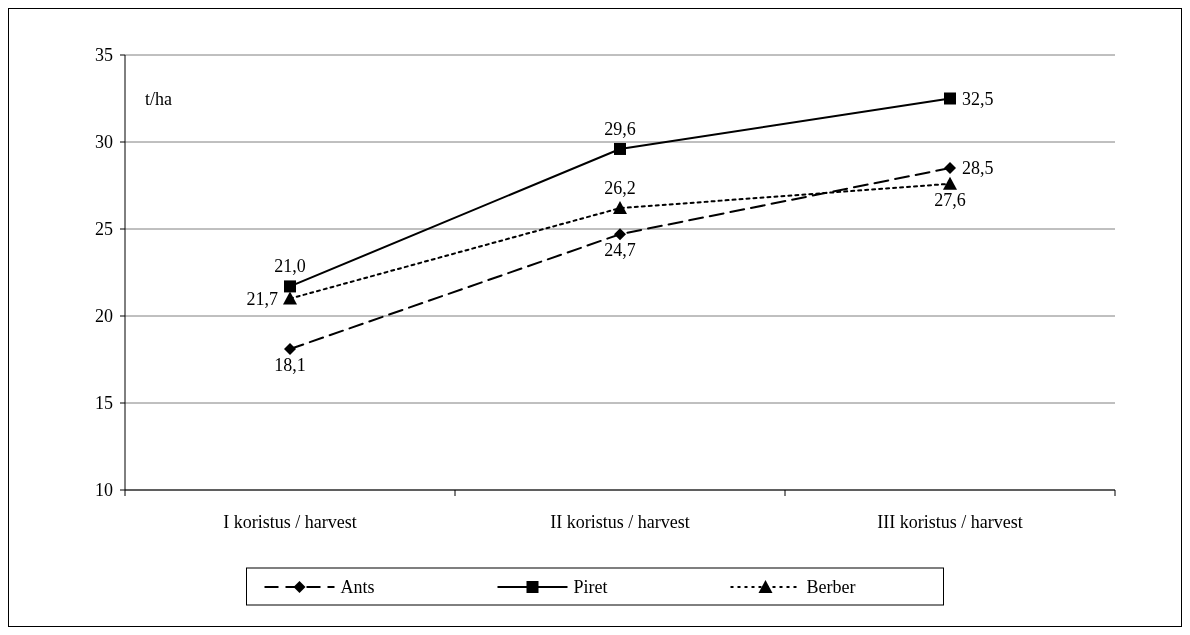 This screenshot has height=635, width=1190. I want to click on data-label: 27,6, so click(950, 199).